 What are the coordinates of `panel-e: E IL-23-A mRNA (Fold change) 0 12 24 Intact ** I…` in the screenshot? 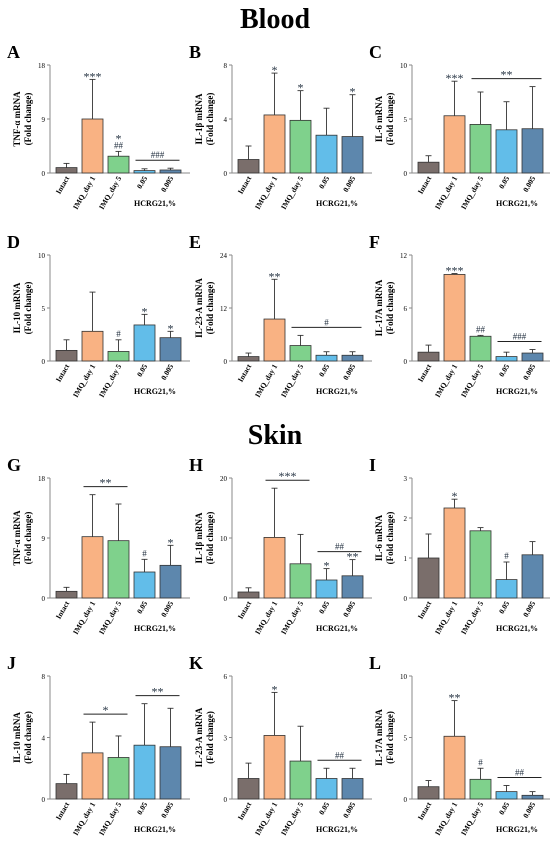 It's located at (280, 315).